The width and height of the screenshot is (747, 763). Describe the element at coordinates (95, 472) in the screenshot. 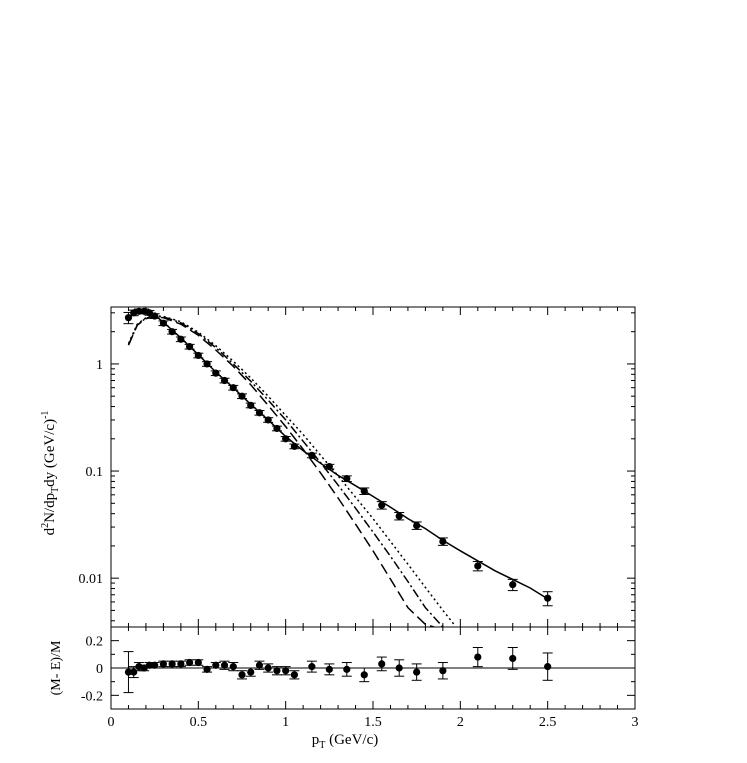

I see `y-tick-label: 0.1` at that location.